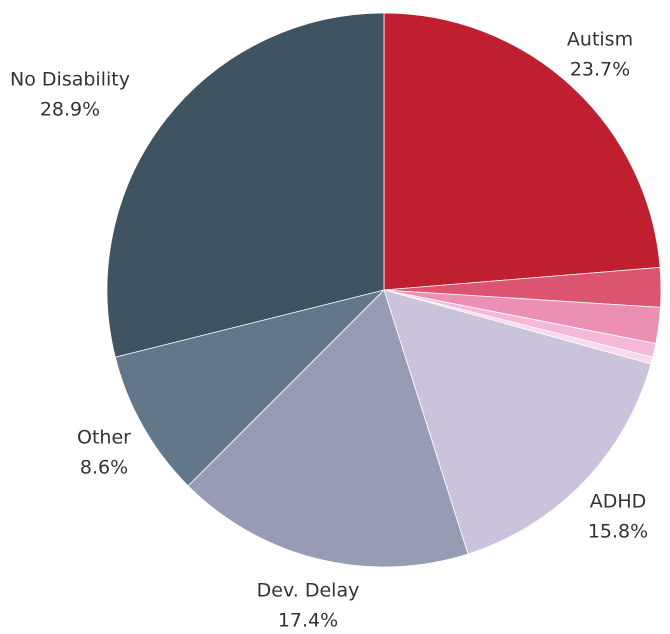 The height and width of the screenshot is (634, 670). Describe the element at coordinates (308, 621) in the screenshot. I see `slice-value-label: 17.4%` at that location.